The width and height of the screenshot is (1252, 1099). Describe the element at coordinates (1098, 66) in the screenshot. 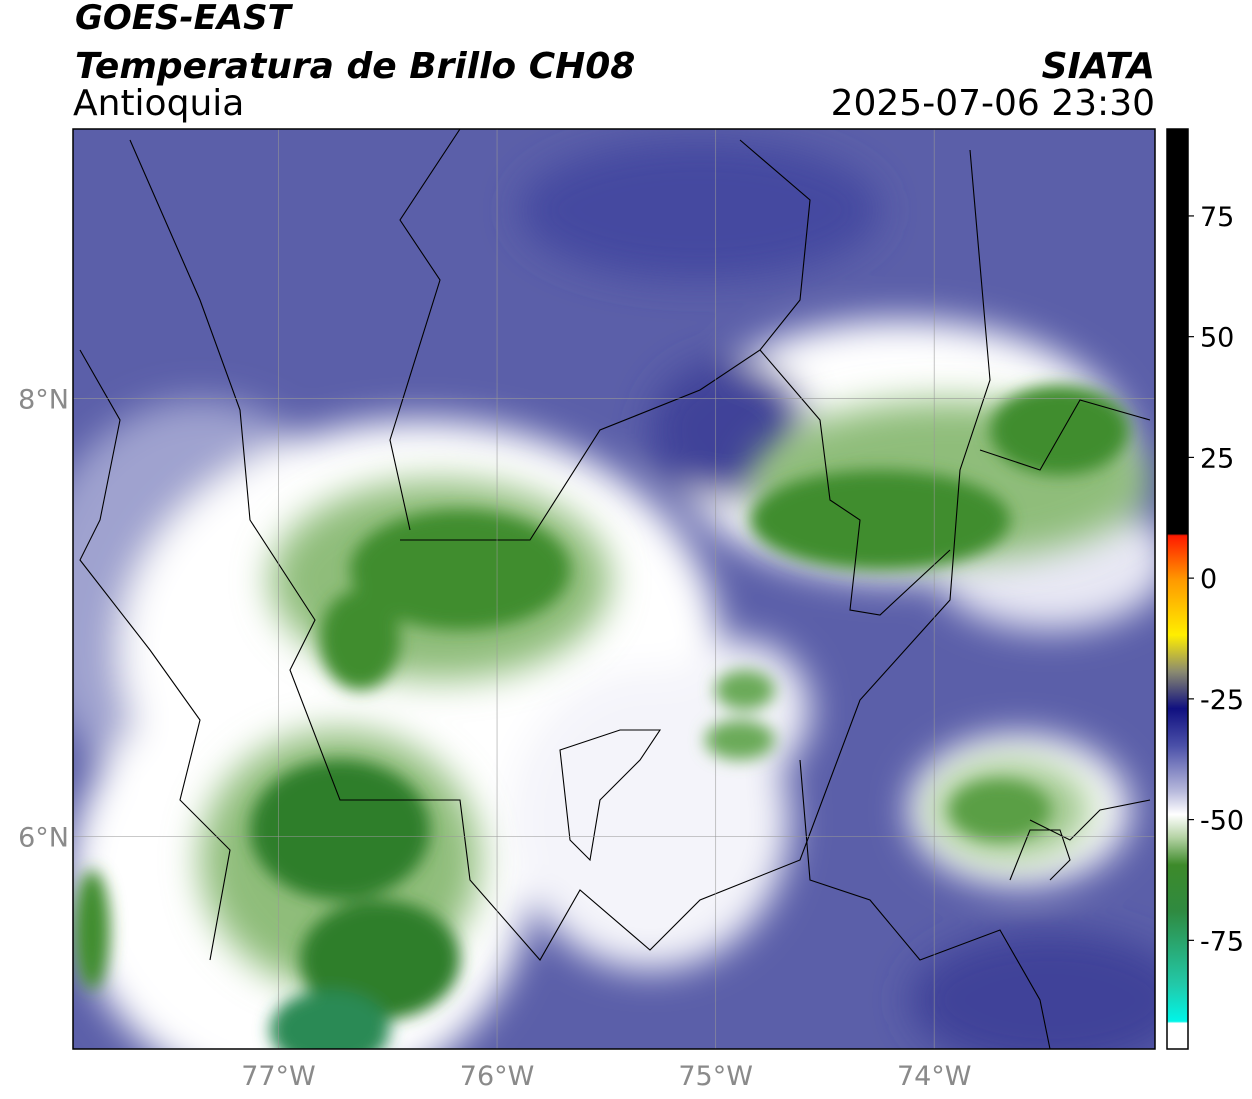

I see `source: SIATA` at that location.